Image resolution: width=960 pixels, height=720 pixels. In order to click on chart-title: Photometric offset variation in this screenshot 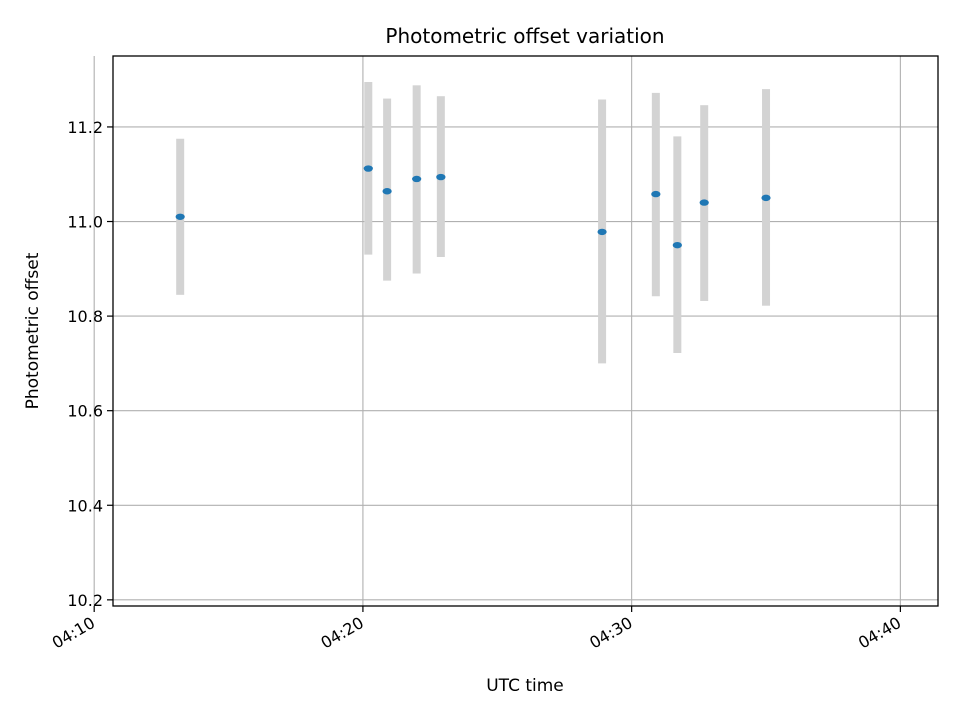, I will do `click(524, 36)`.